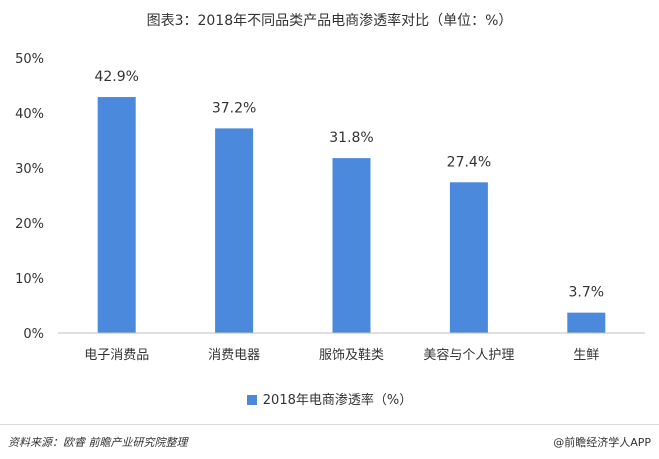 The width and height of the screenshot is (659, 459). Describe the element at coordinates (116, 77) in the screenshot. I see `data-label: 42.9%` at that location.